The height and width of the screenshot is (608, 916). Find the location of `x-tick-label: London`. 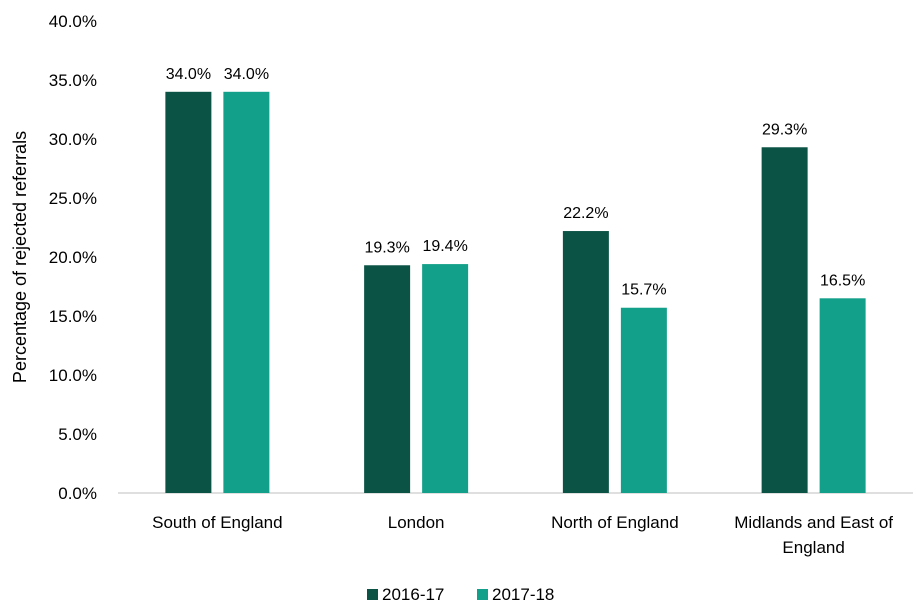

x-tick-label: London is located at coordinates (416, 522).